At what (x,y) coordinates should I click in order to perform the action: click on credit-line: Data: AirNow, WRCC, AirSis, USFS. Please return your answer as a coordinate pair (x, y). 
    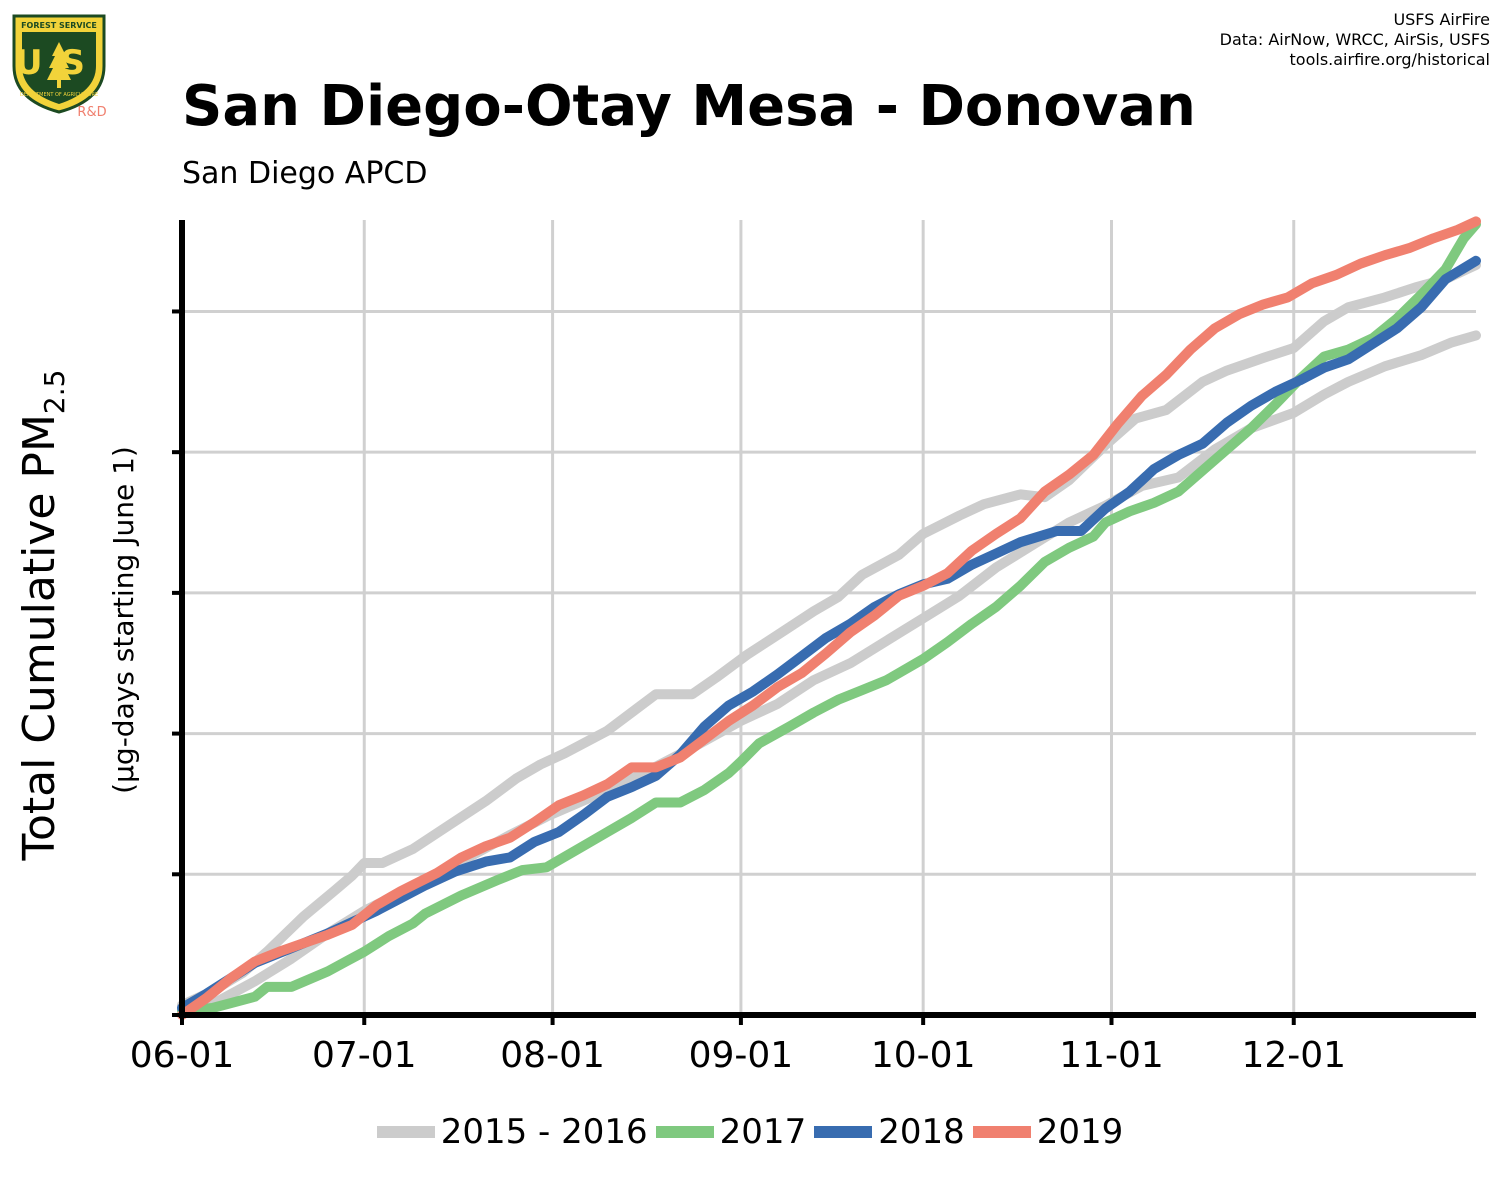
    Looking at the image, I should click on (1354, 39).